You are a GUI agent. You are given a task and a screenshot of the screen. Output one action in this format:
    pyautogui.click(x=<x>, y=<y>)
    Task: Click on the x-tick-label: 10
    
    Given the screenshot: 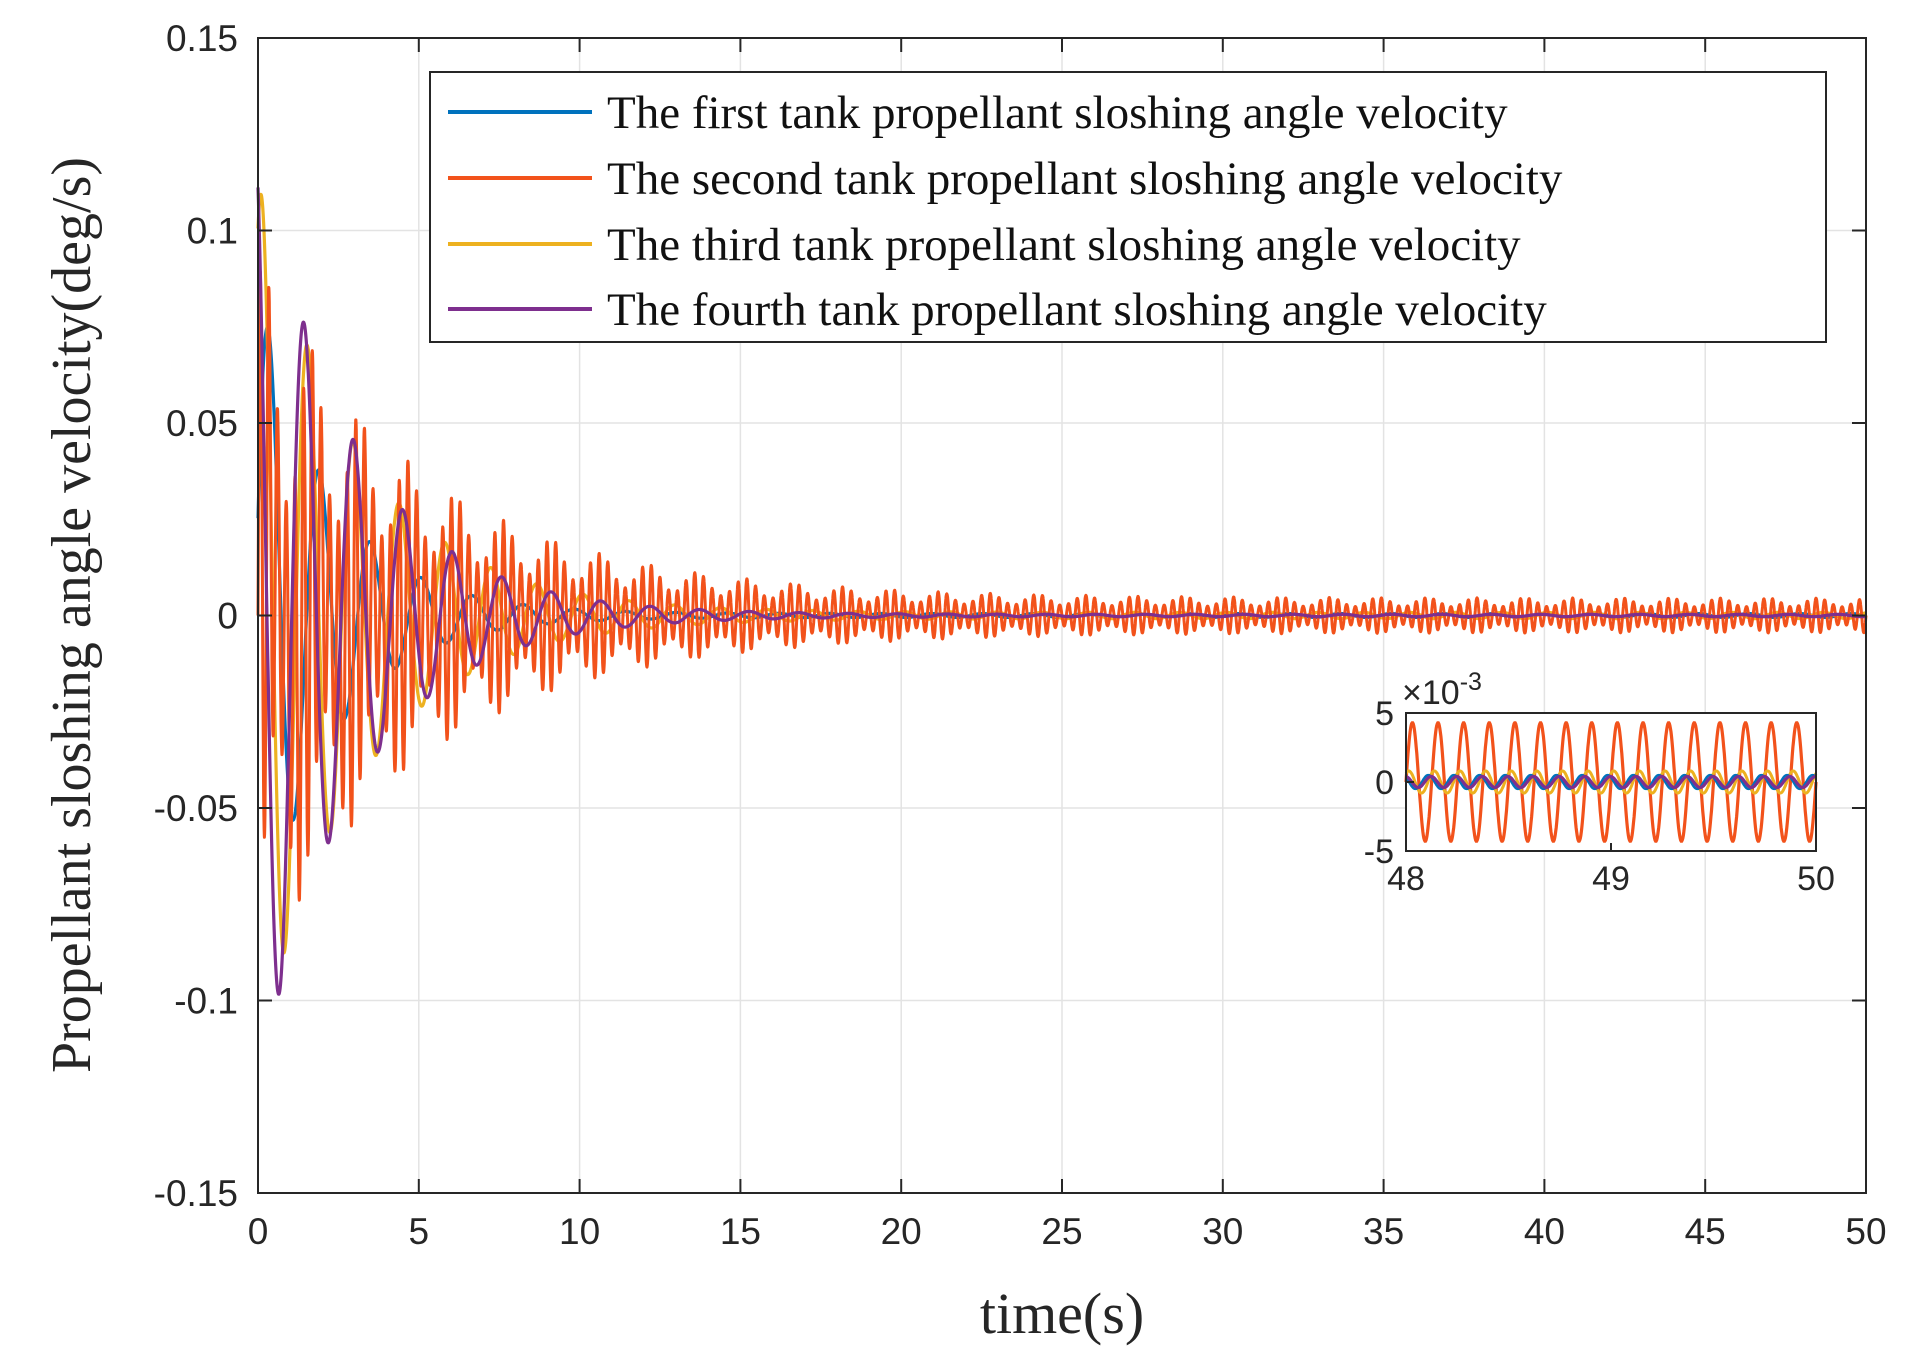 What is the action you would take?
    pyautogui.click(x=579, y=1231)
    